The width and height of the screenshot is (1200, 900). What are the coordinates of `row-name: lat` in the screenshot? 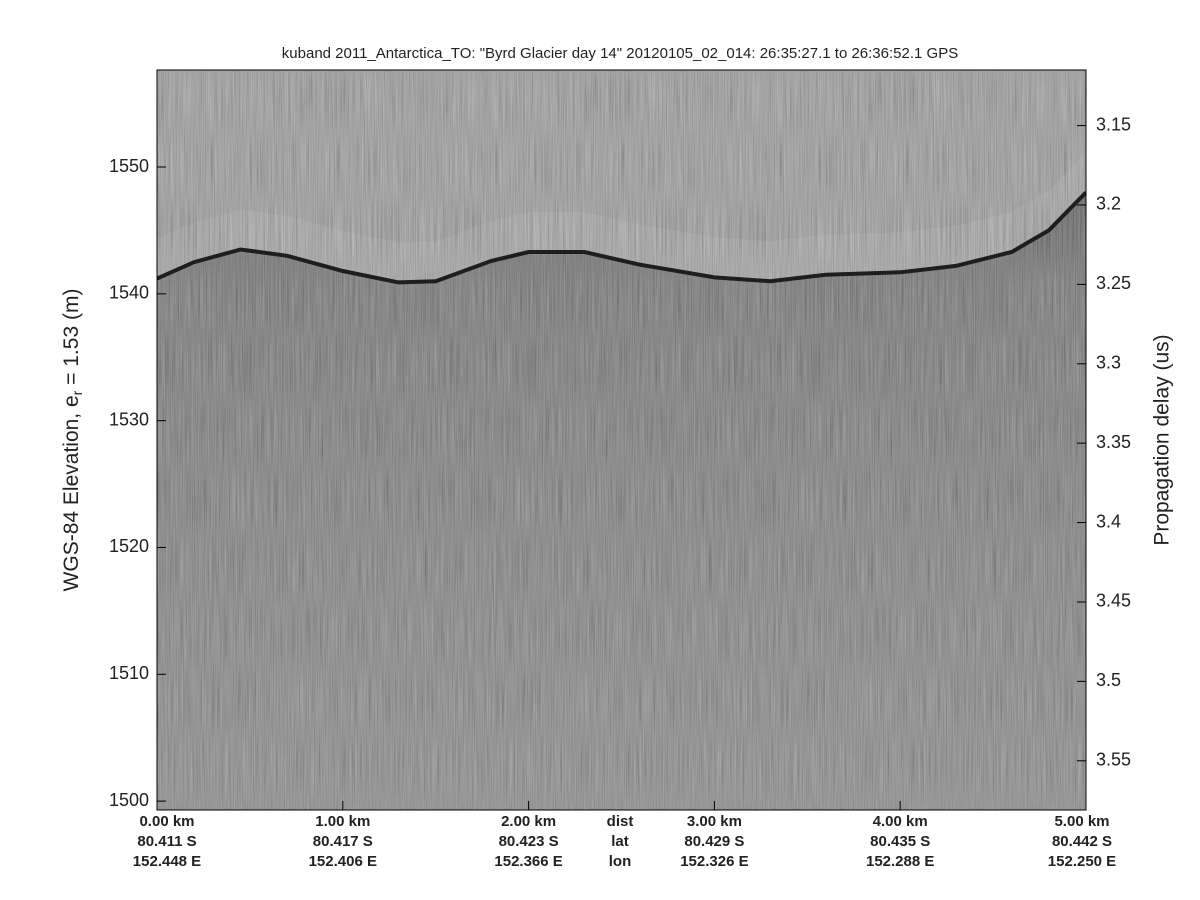 It's located at (620, 841).